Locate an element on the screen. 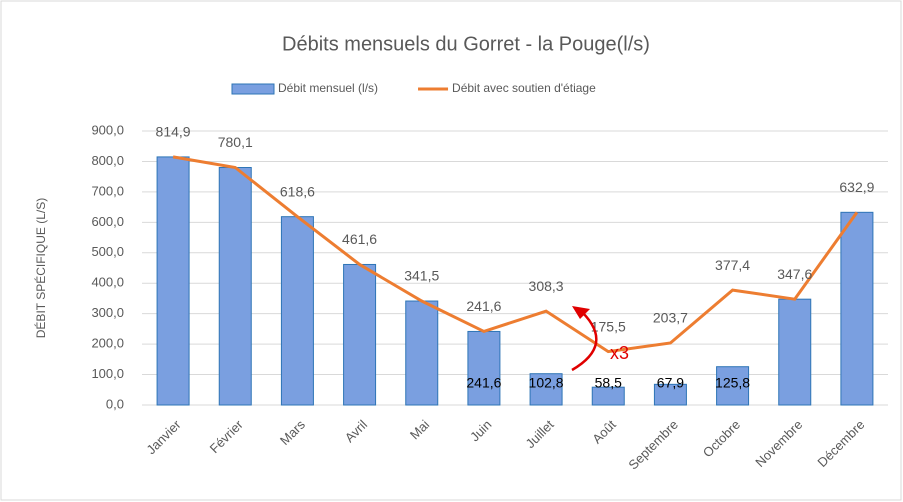 This screenshot has height=502, width=903. line-value-label: 175,5 is located at coordinates (608, 326).